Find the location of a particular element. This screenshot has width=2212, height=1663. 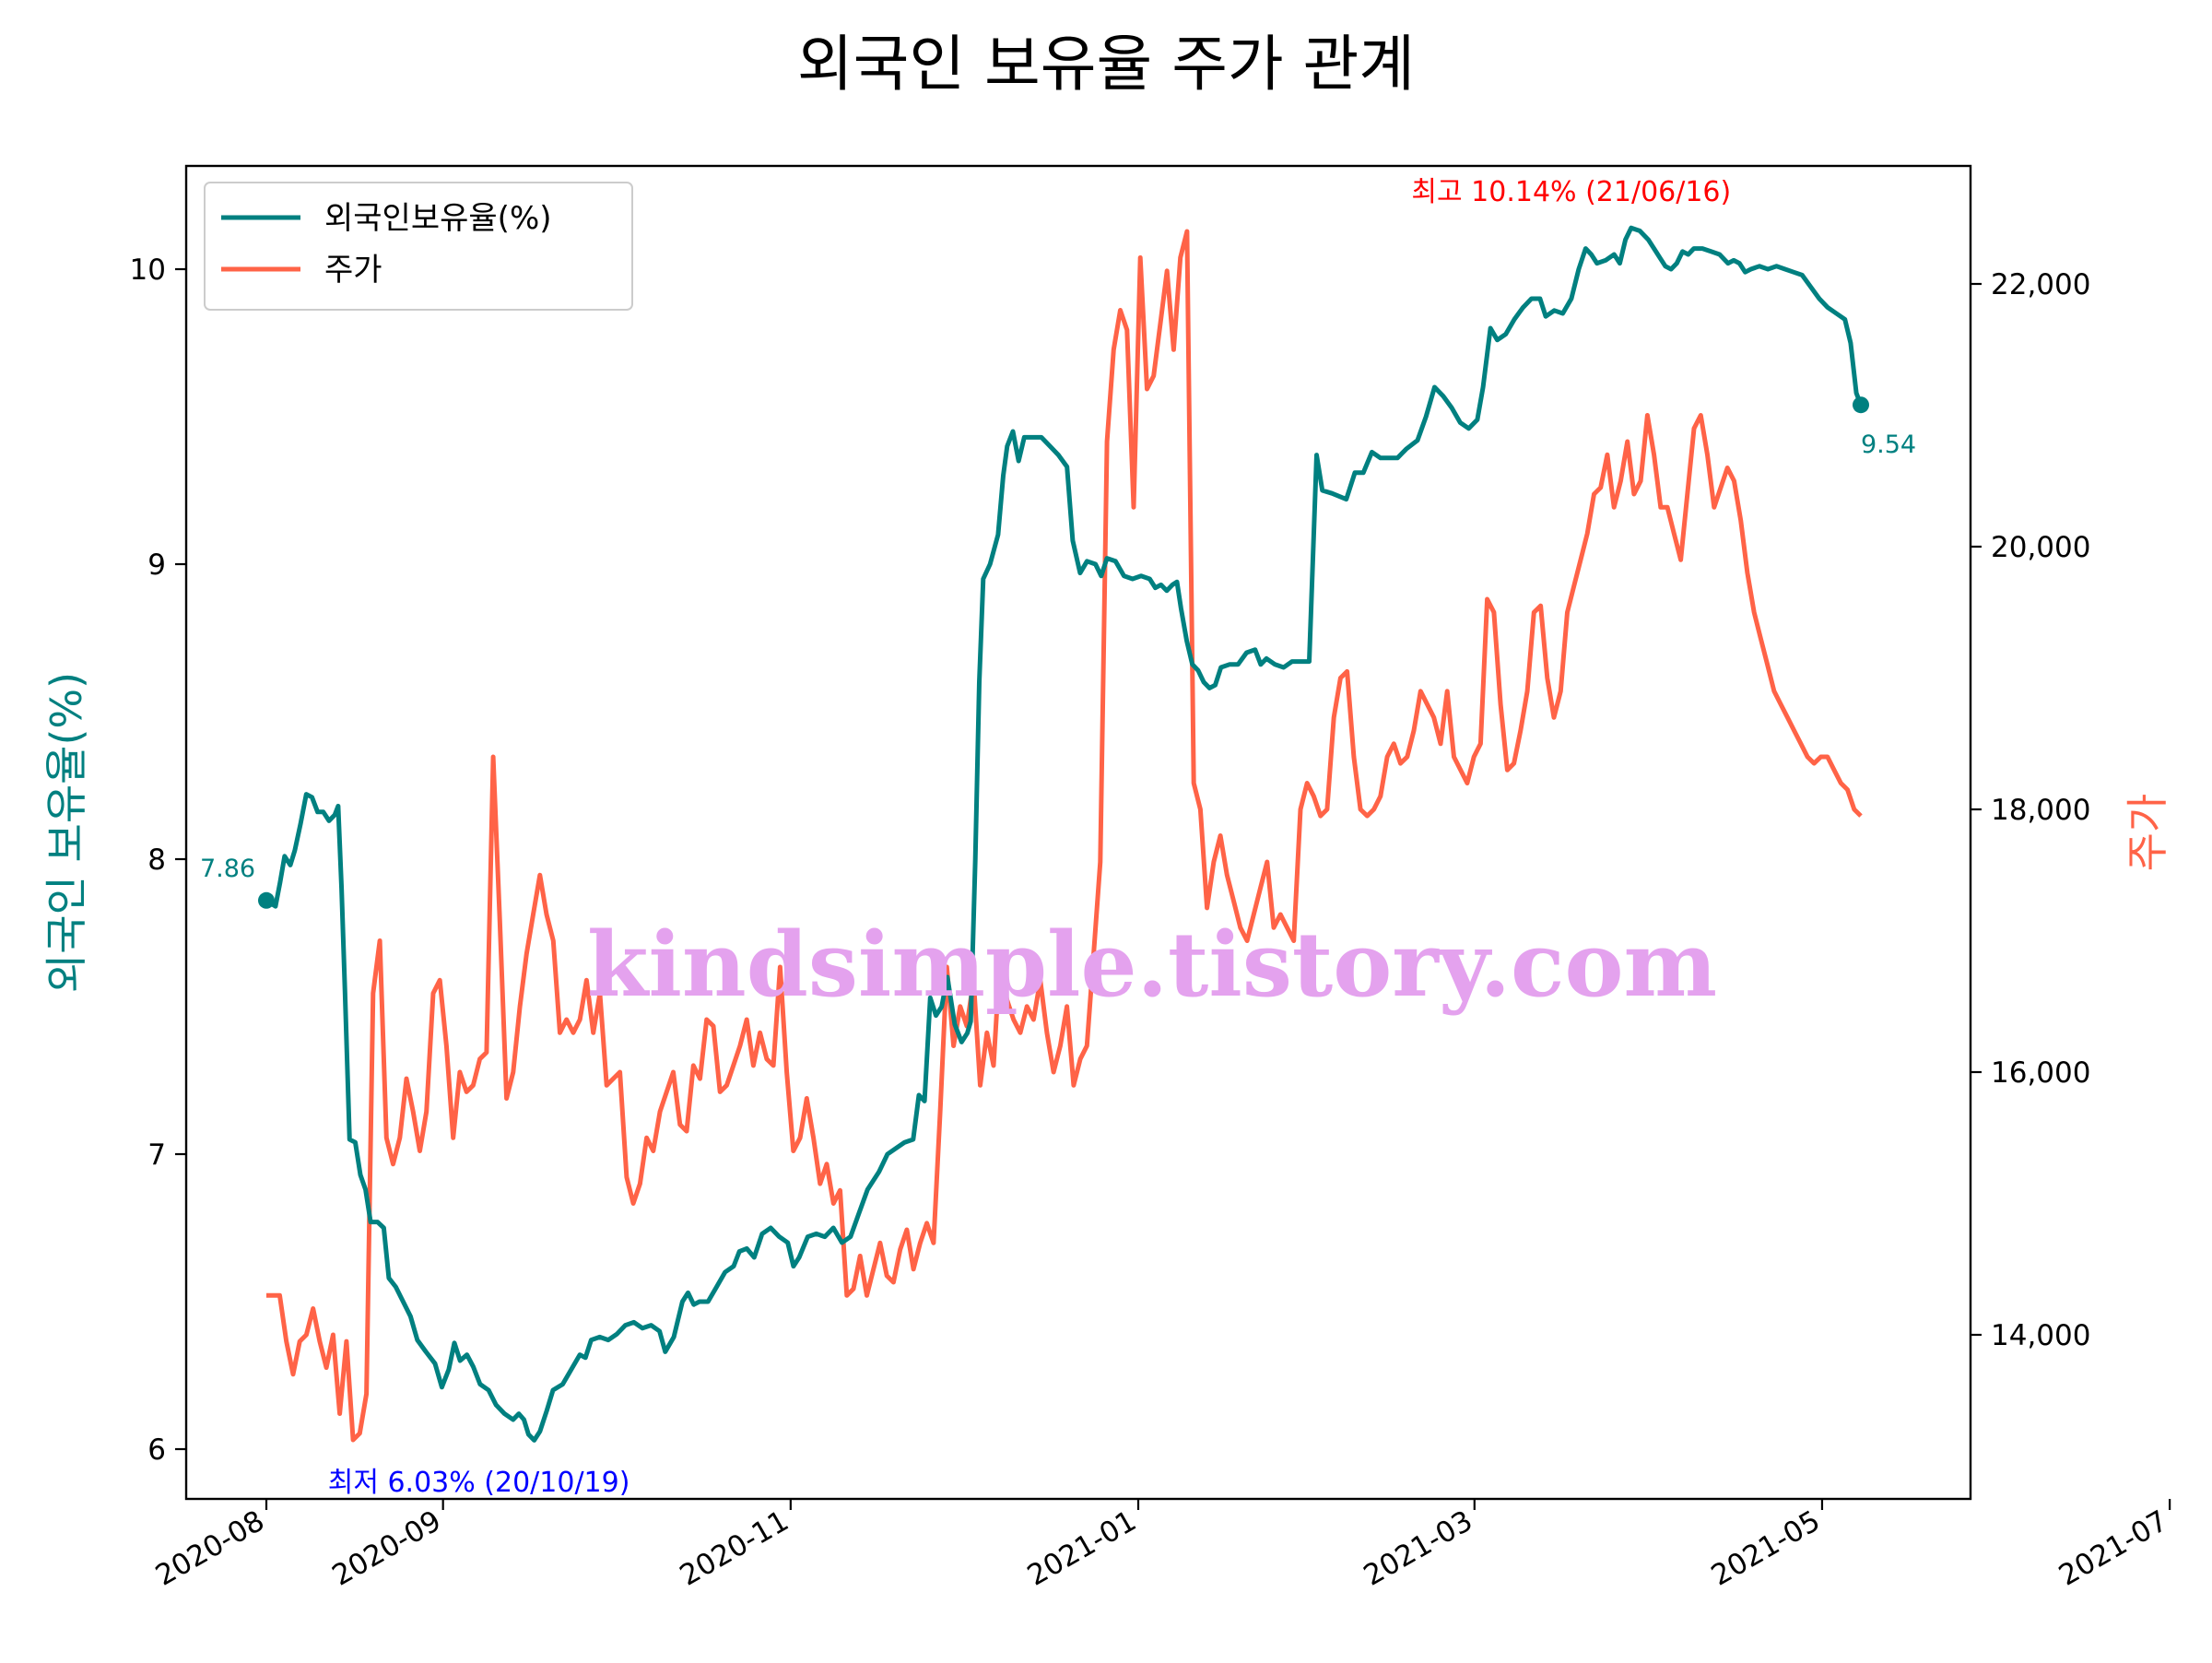

ownership-start-marker is located at coordinates (266, 900).